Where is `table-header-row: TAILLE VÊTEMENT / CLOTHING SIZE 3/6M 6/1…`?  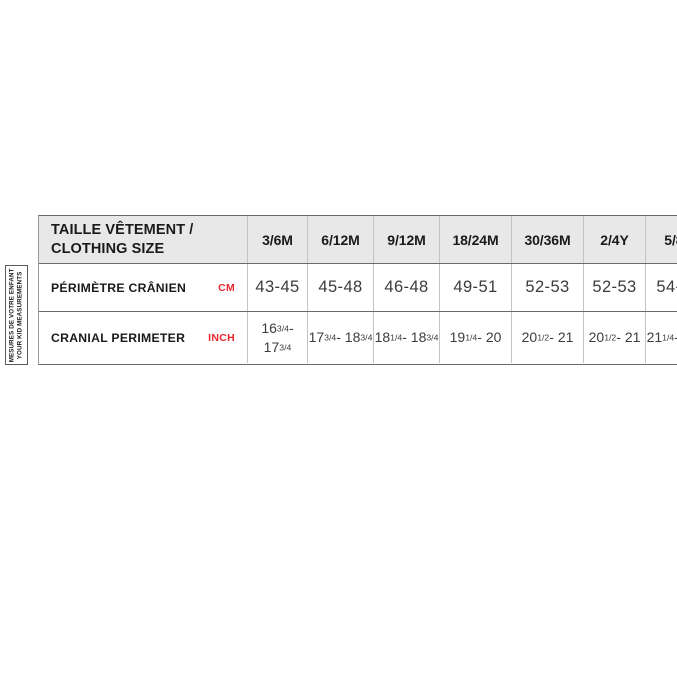 table-header-row: TAILLE VÊTEMENT / CLOTHING SIZE 3/6M 6/1… is located at coordinates (358, 240).